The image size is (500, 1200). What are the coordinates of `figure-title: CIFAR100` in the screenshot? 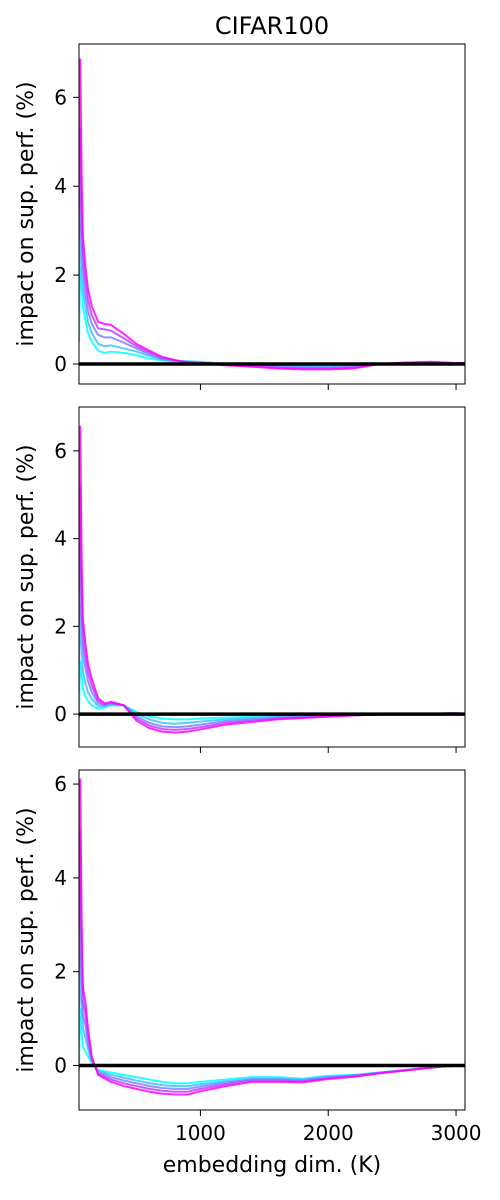 It's located at (272, 26).